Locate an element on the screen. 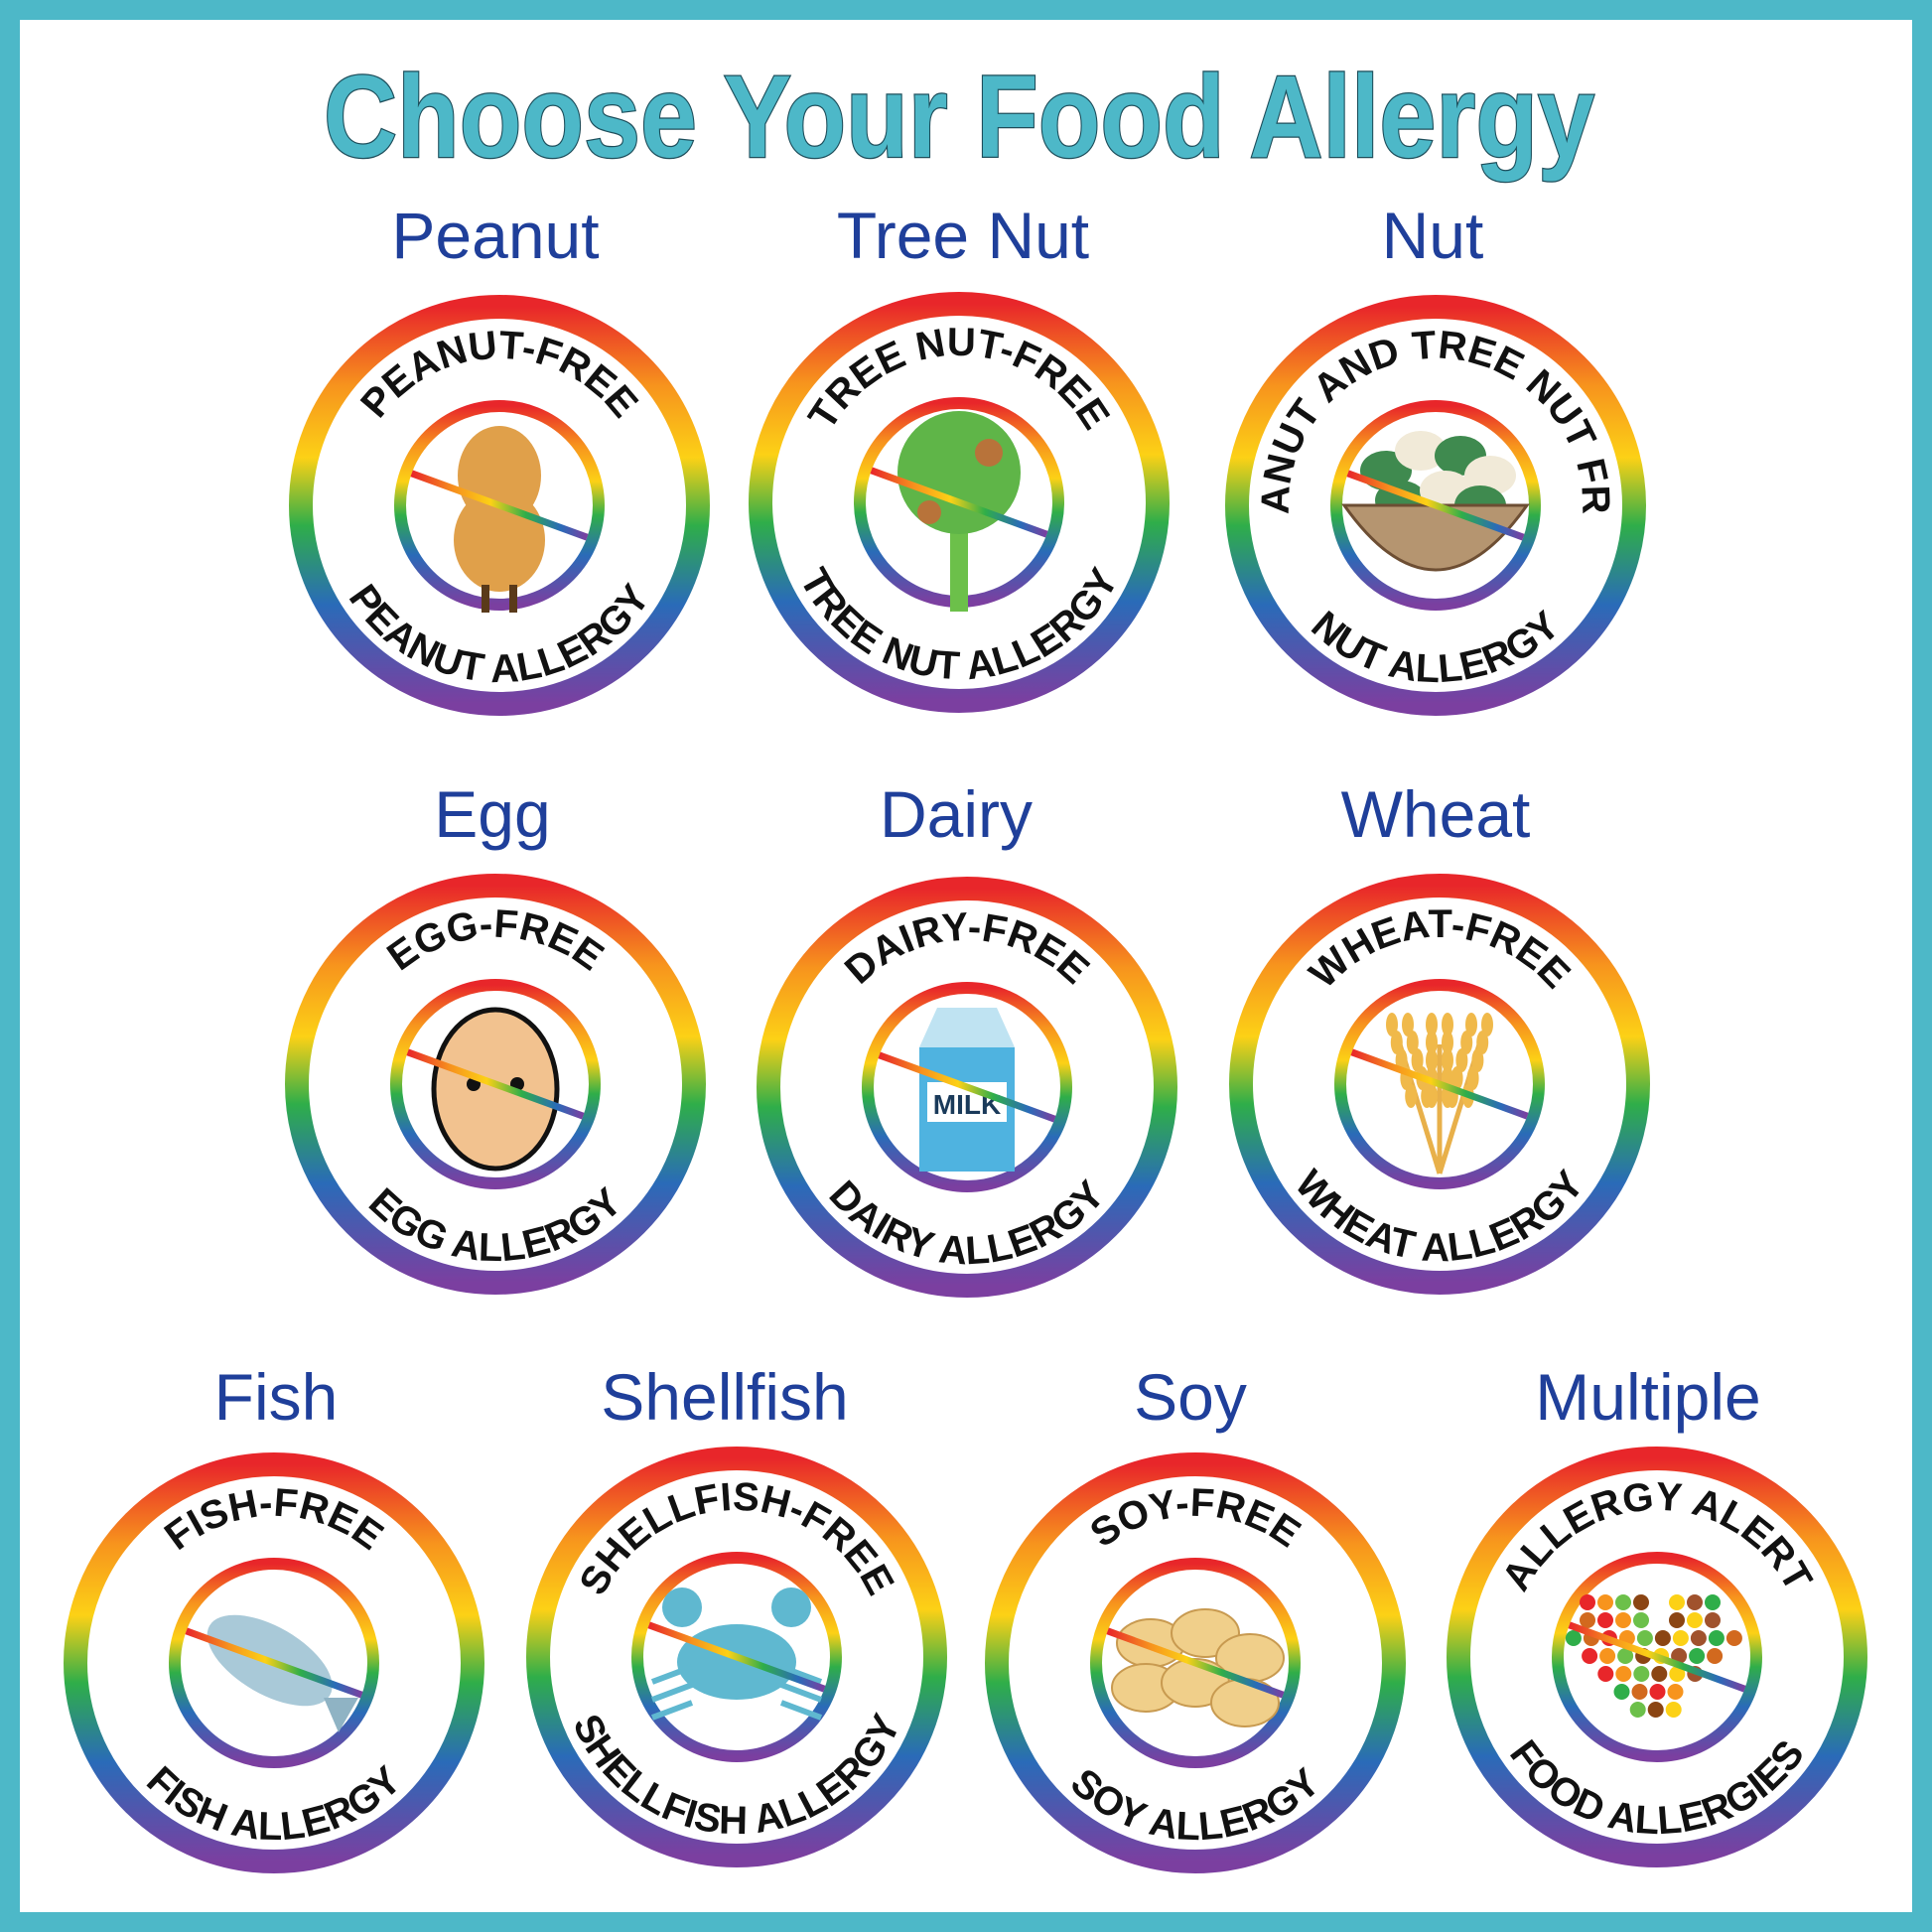 The height and width of the screenshot is (1932, 1932). badge-label: Nut is located at coordinates (1433, 235).